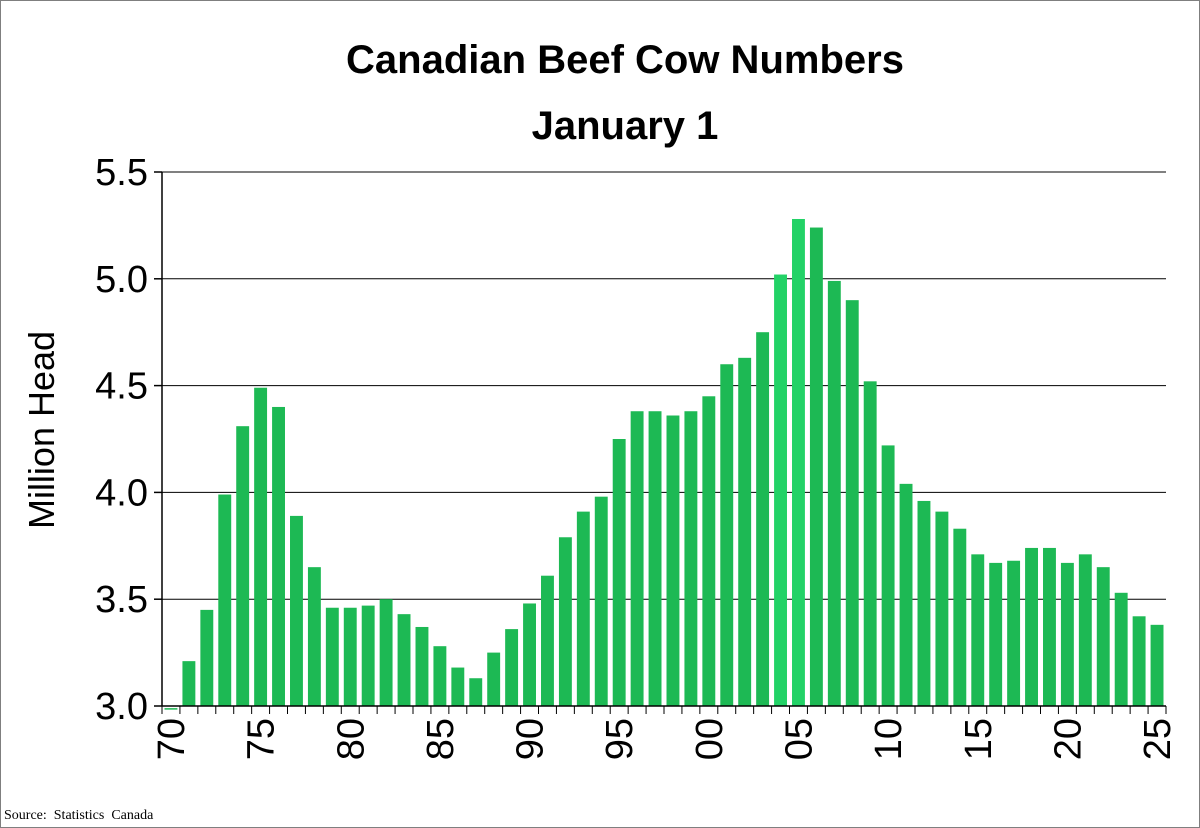 Image resolution: width=1200 pixels, height=828 pixels. What do you see at coordinates (368, 655) in the screenshot?
I see `bar-1981` at bounding box center [368, 655].